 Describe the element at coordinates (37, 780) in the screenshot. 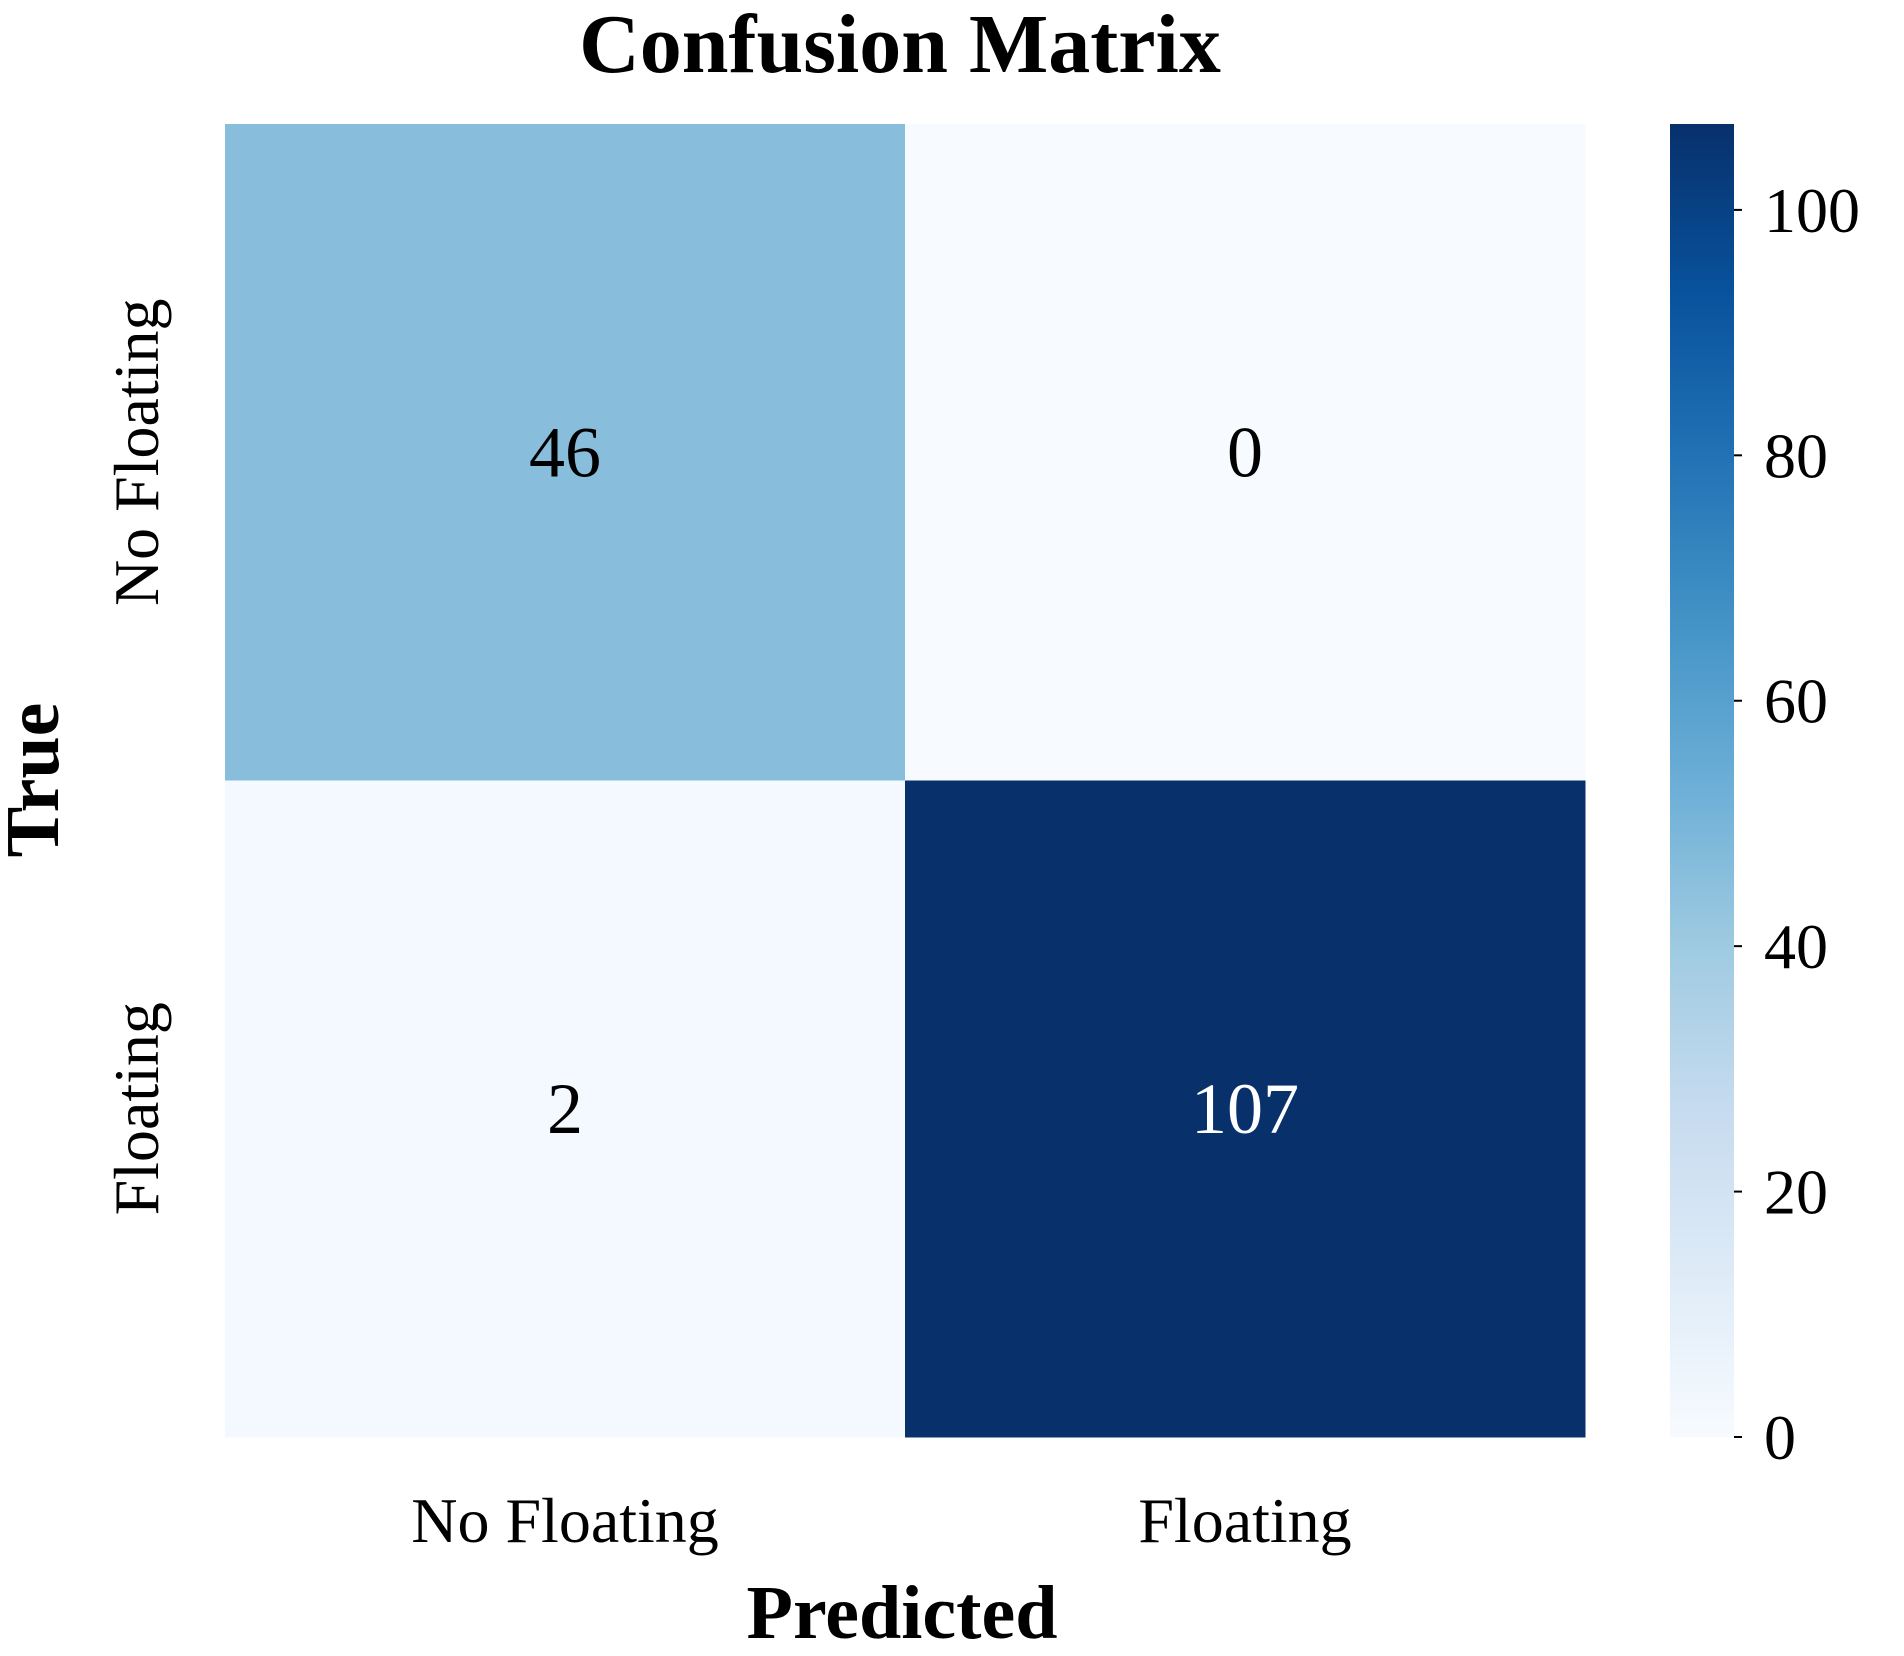

I see `y-axis-label: True` at that location.